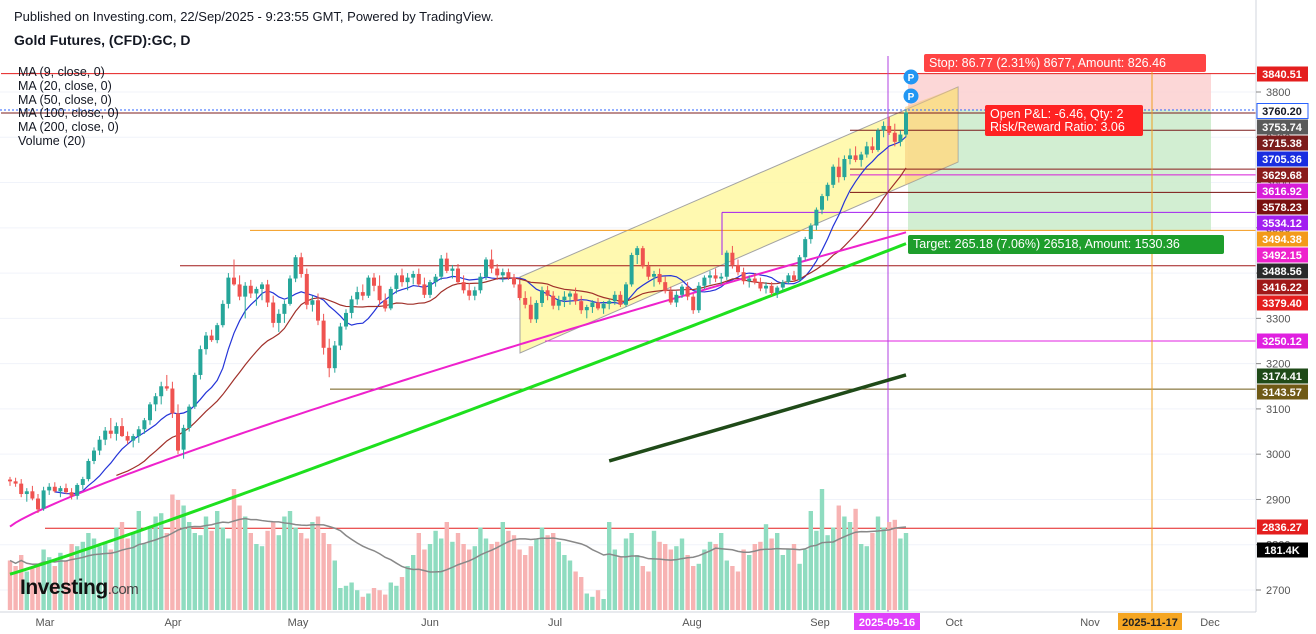 The image size is (1316, 634). I want to click on price-label-text: 3143.57, so click(1282, 393).